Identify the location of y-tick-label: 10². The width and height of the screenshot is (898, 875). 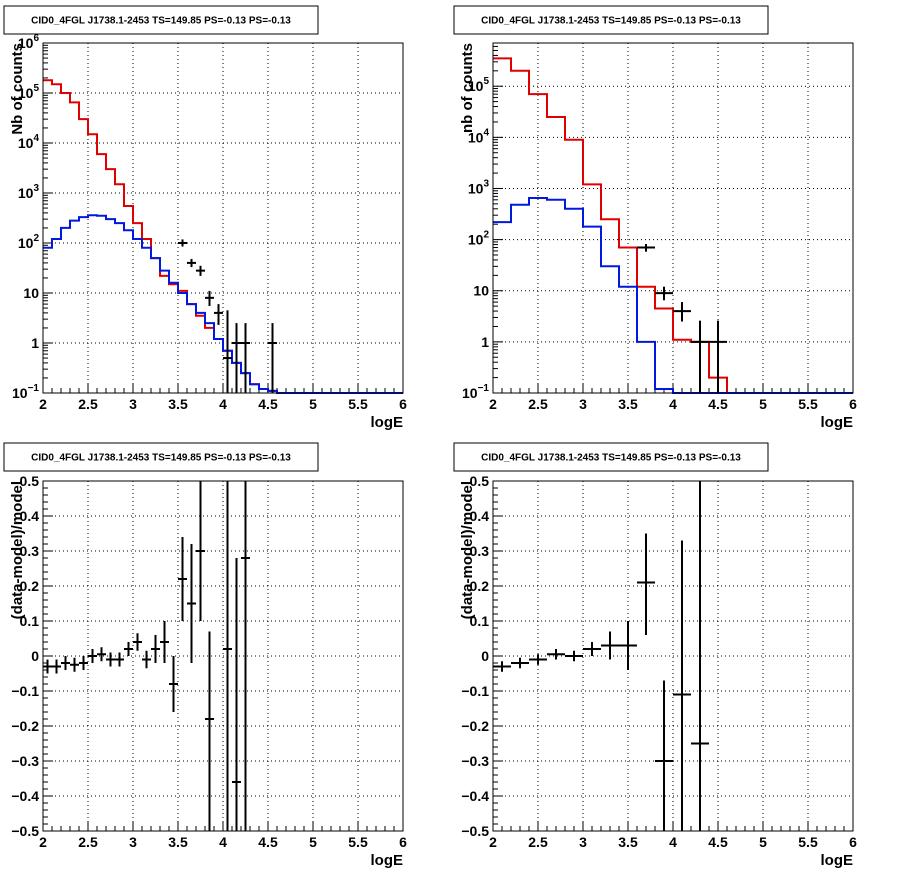
(29, 242).